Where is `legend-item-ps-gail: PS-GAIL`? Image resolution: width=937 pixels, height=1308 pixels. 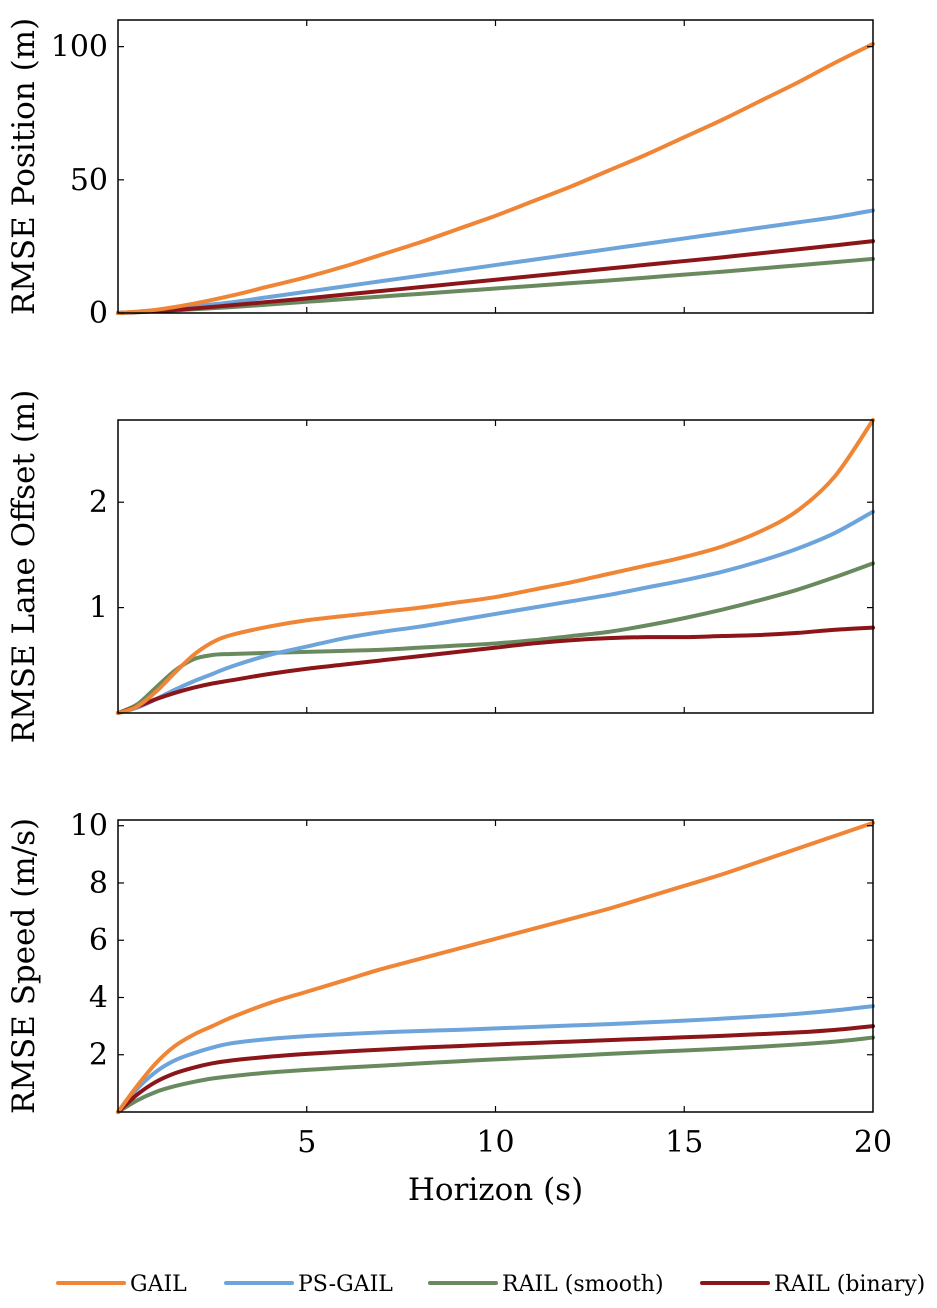
legend-item-ps-gail: PS-GAIL is located at coordinates (308, 1284).